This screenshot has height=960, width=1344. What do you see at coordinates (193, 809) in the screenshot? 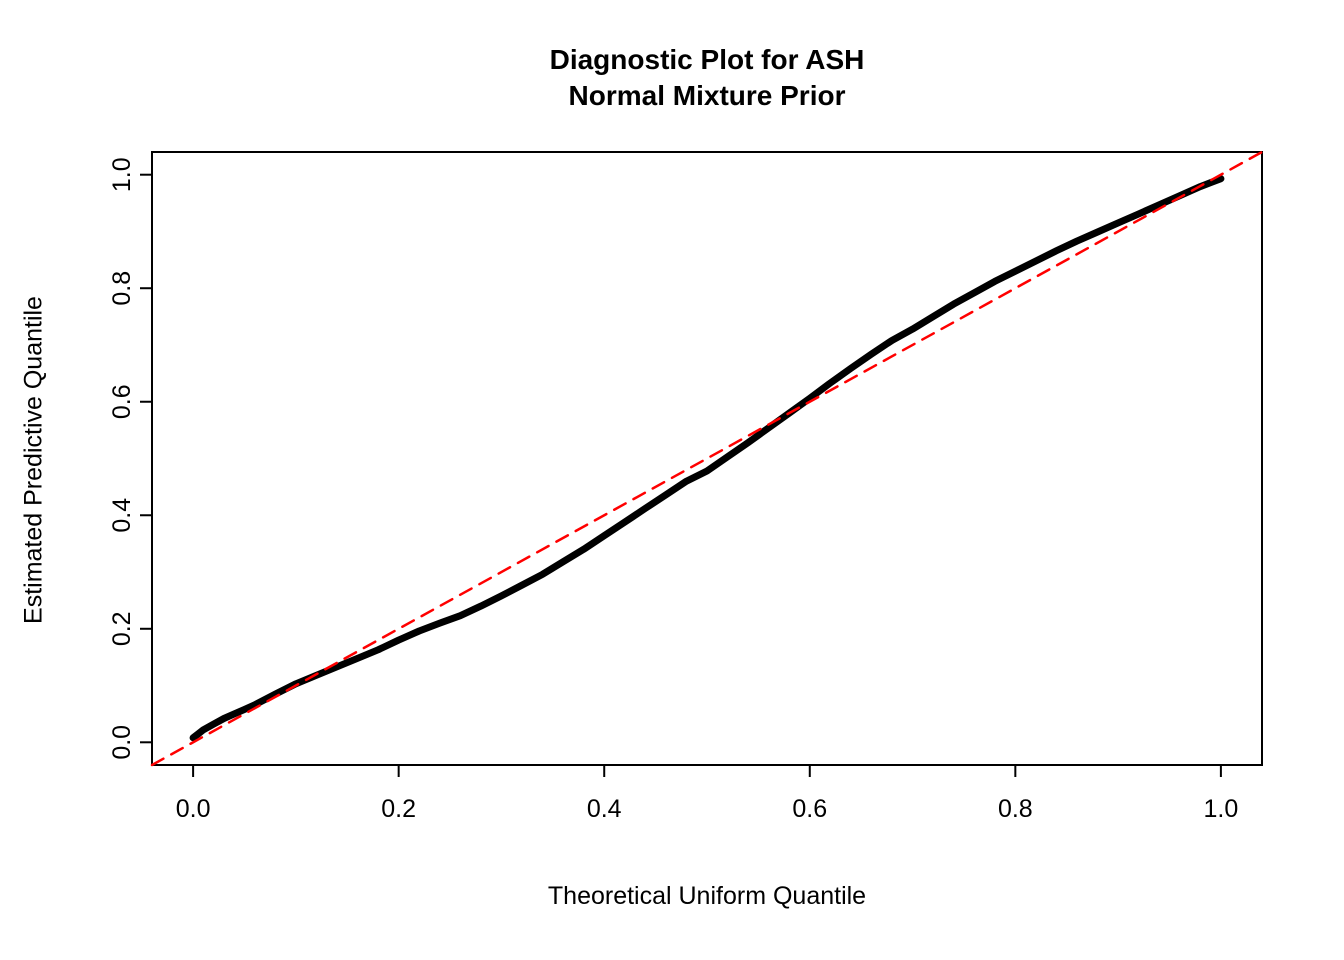
I see `x-tick-label: 0.0` at bounding box center [193, 809].